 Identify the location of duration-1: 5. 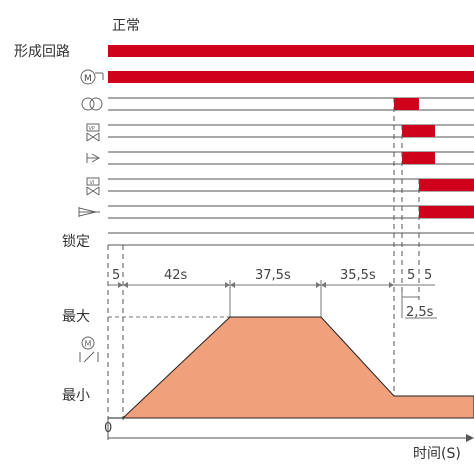
(116, 275).